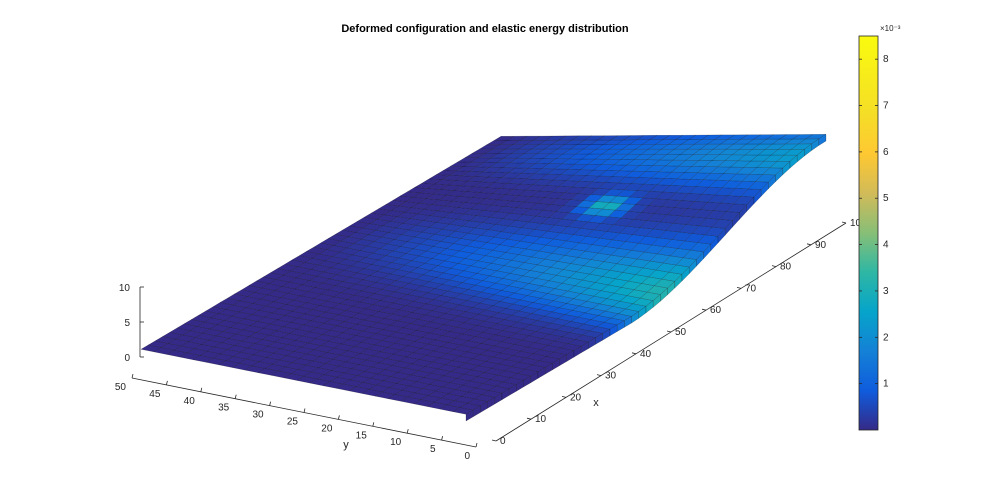 This screenshot has height=484, width=1000. Describe the element at coordinates (155, 394) in the screenshot. I see `y-tick-label: 45` at that location.